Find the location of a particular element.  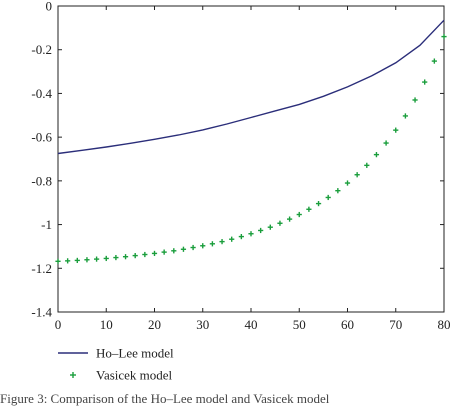

legend-swatch-marker is located at coordinates (73, 375).